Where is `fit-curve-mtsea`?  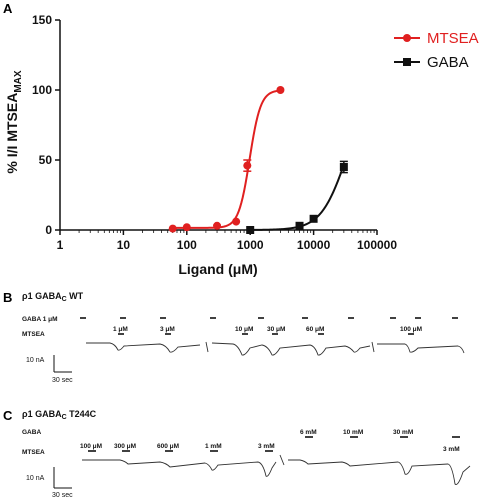
fit-curve-mtsea is located at coordinates (226, 159).